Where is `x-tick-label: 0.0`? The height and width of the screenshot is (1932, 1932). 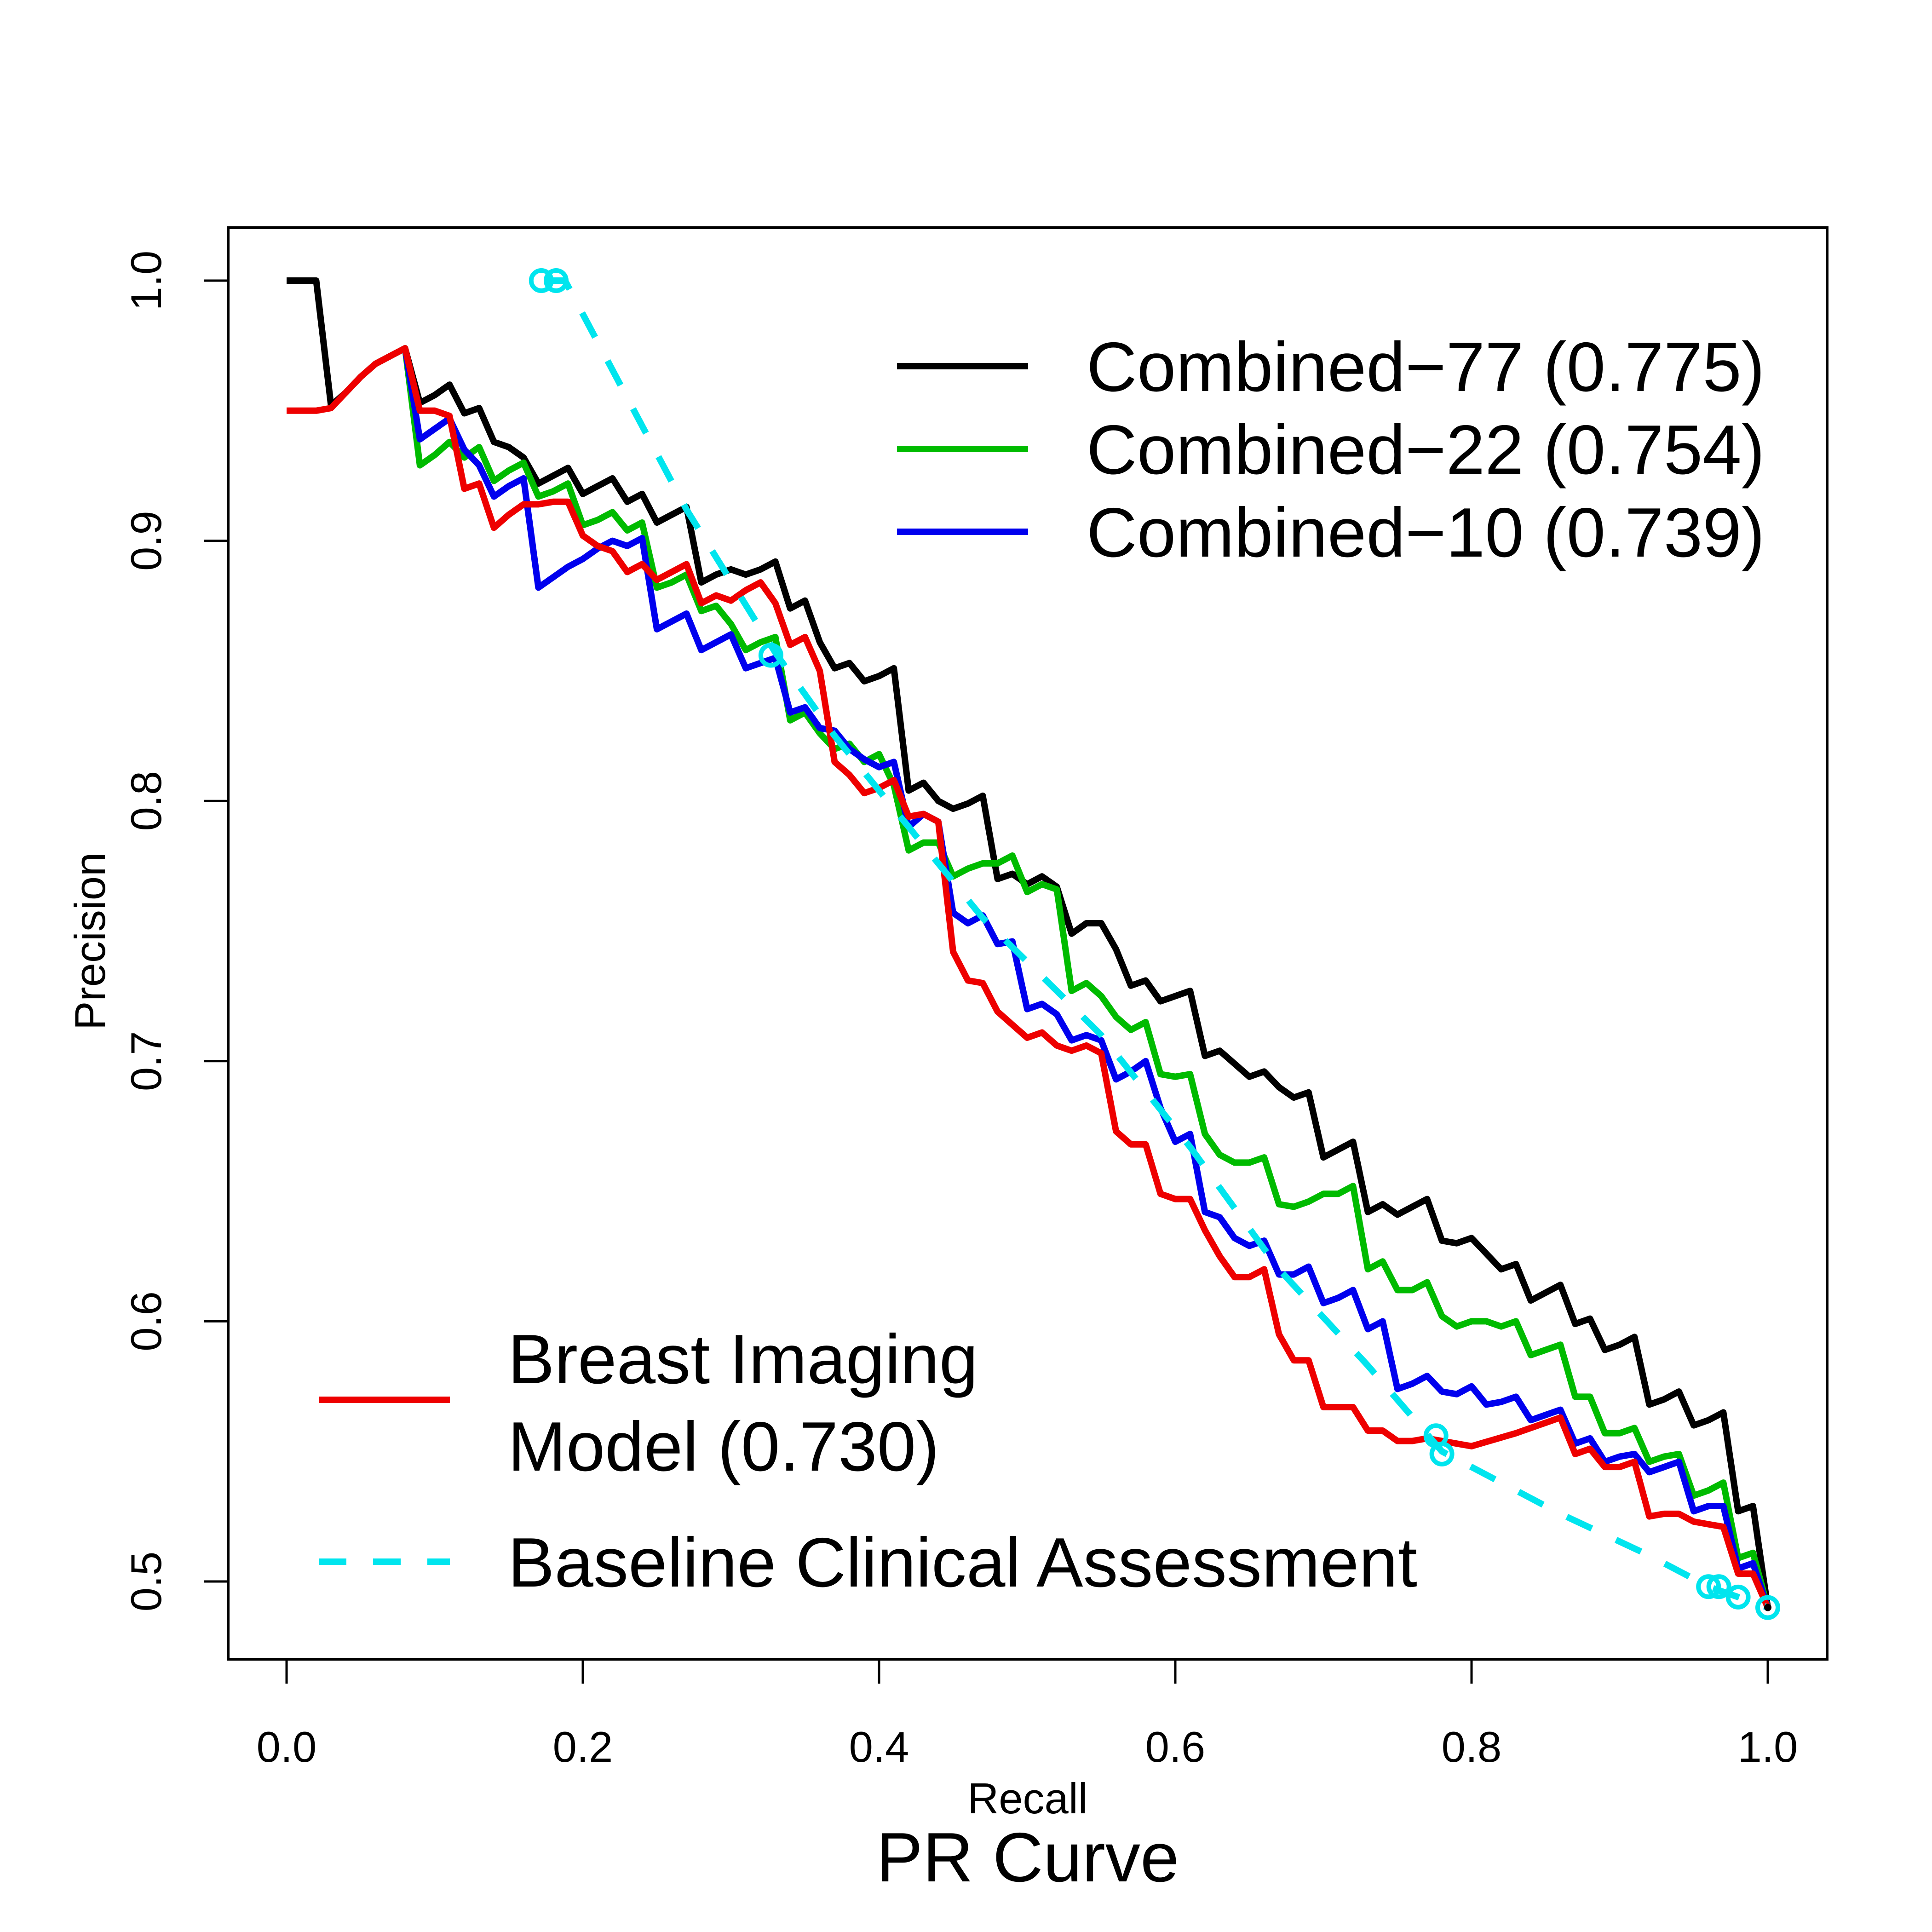
x-tick-label: 0.0 is located at coordinates (287, 1747).